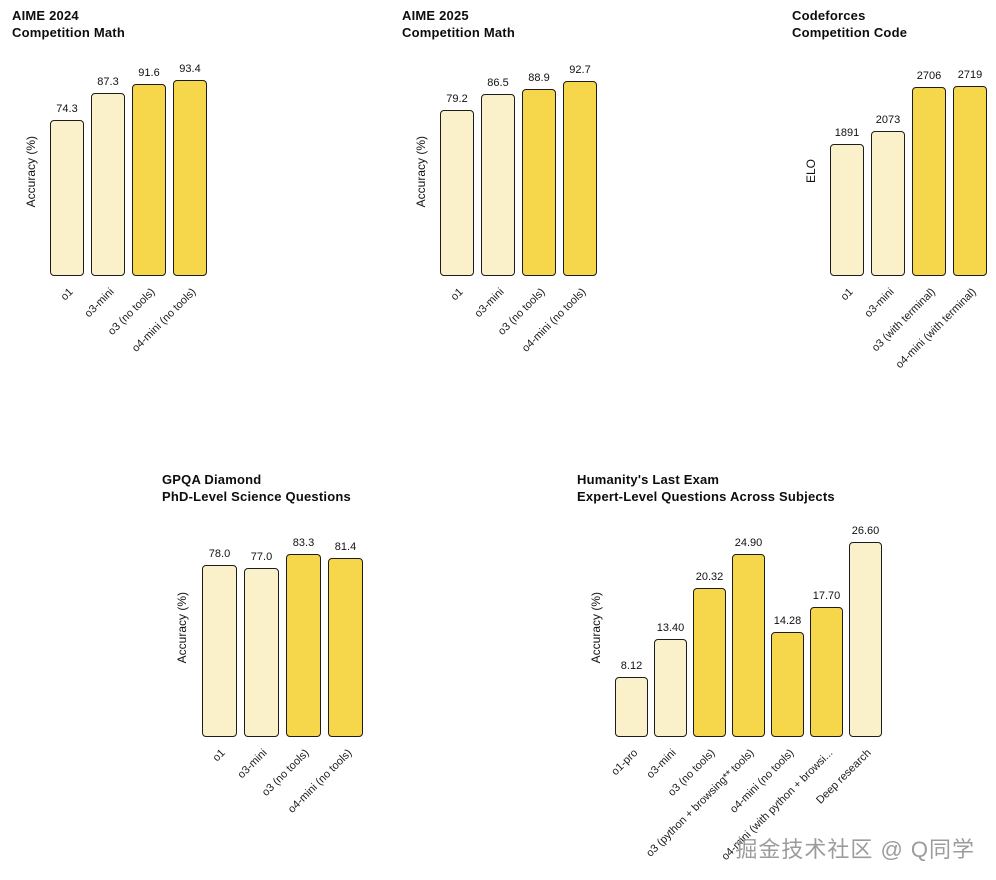  What do you see at coordinates (970, 181) in the screenshot?
I see `bar-o4-mini-with-terminal` at bounding box center [970, 181].